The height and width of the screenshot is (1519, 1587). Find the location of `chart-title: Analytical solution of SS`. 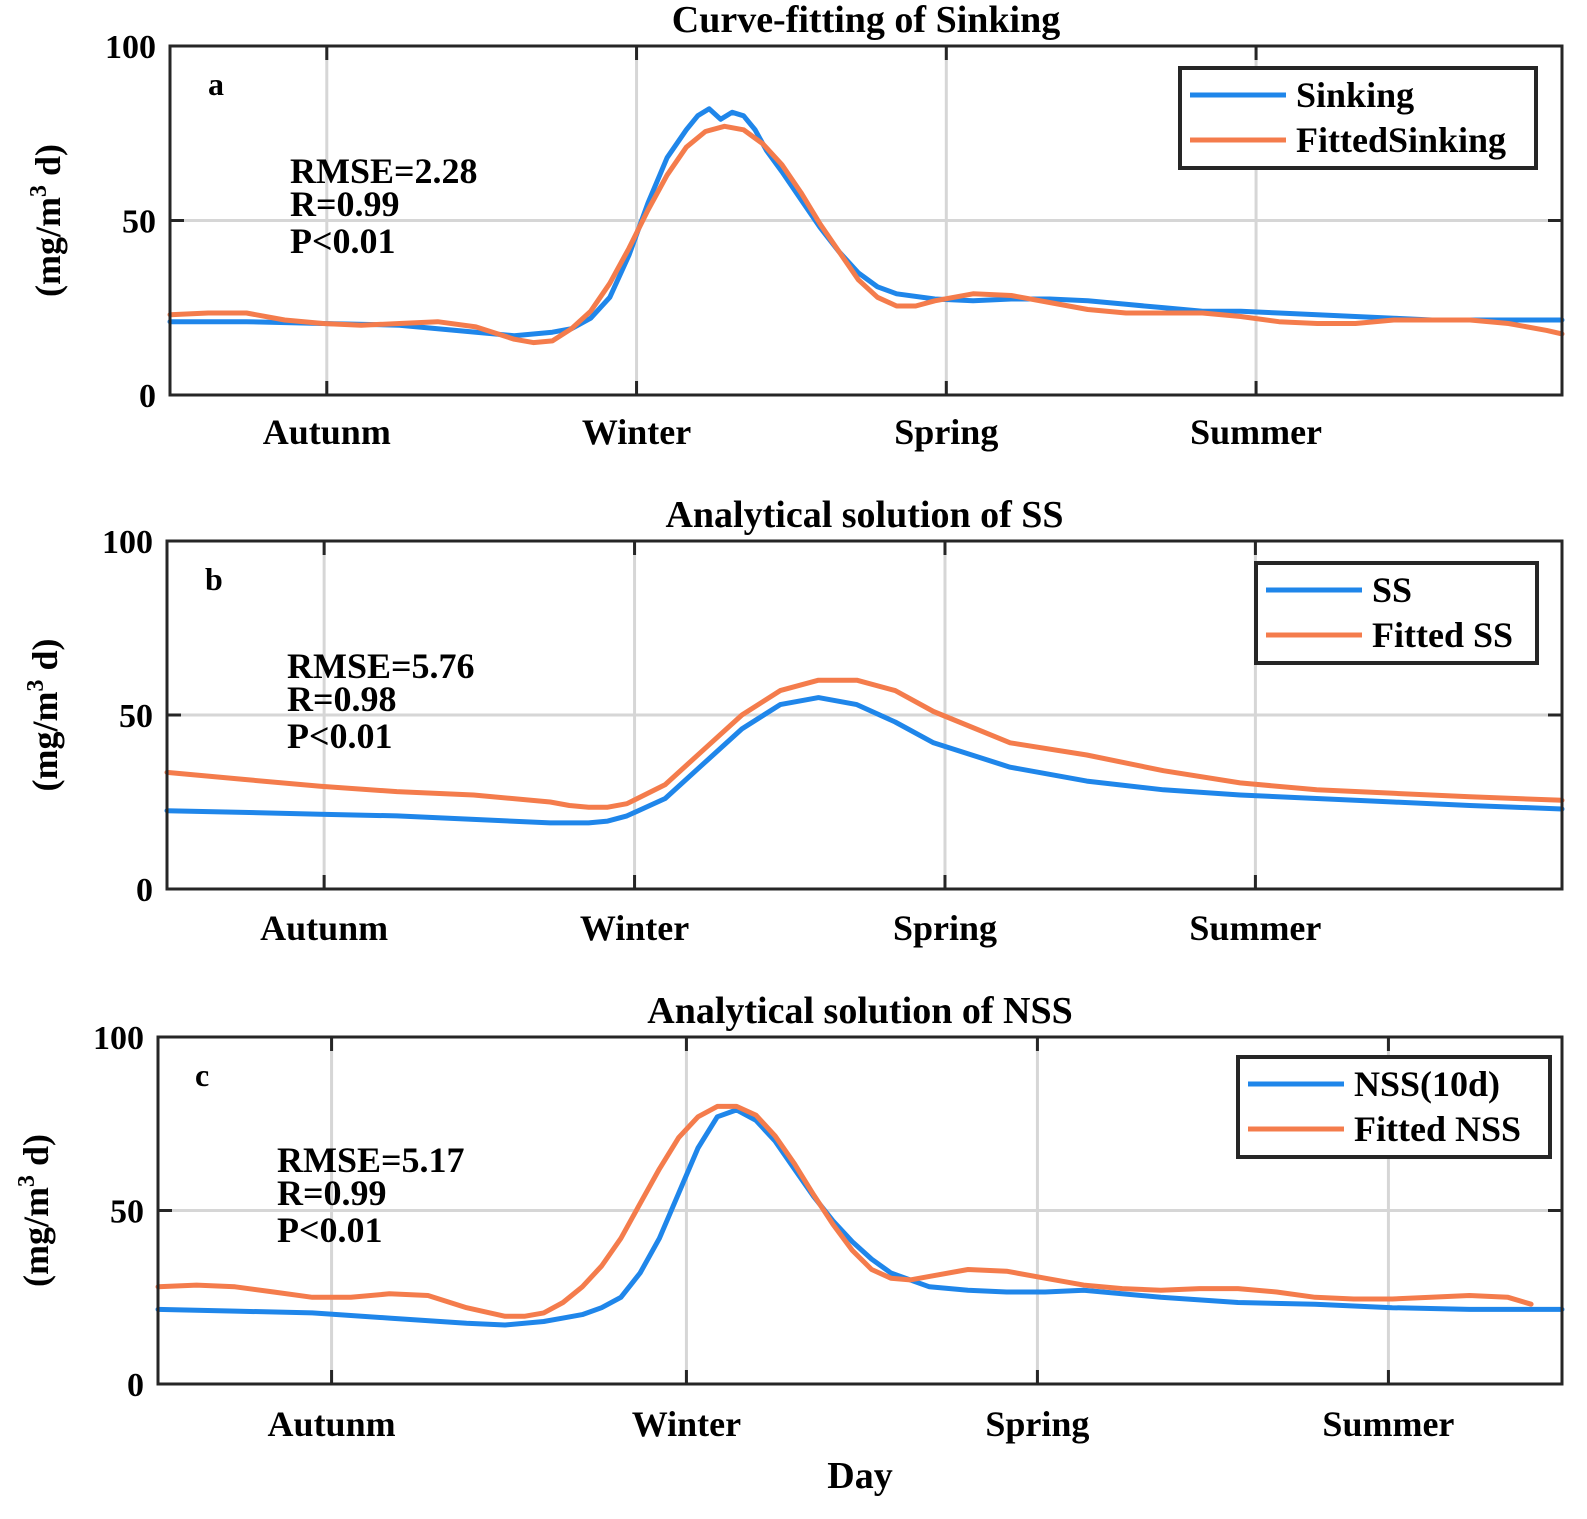

chart-title: Analytical solution of SS is located at coordinates (864, 515).